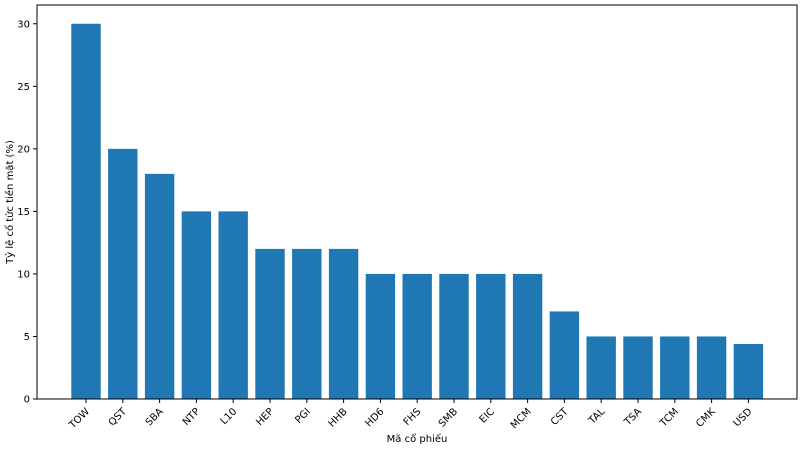  What do you see at coordinates (23, 24) in the screenshot?
I see `y-tick-label: 30` at bounding box center [23, 24].